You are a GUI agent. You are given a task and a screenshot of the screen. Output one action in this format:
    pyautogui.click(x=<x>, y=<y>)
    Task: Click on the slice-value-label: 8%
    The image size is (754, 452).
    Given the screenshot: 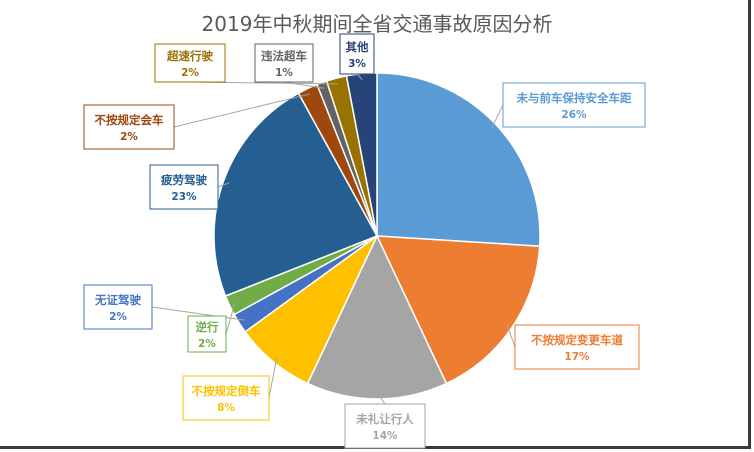 What is the action you would take?
    pyautogui.click(x=226, y=408)
    